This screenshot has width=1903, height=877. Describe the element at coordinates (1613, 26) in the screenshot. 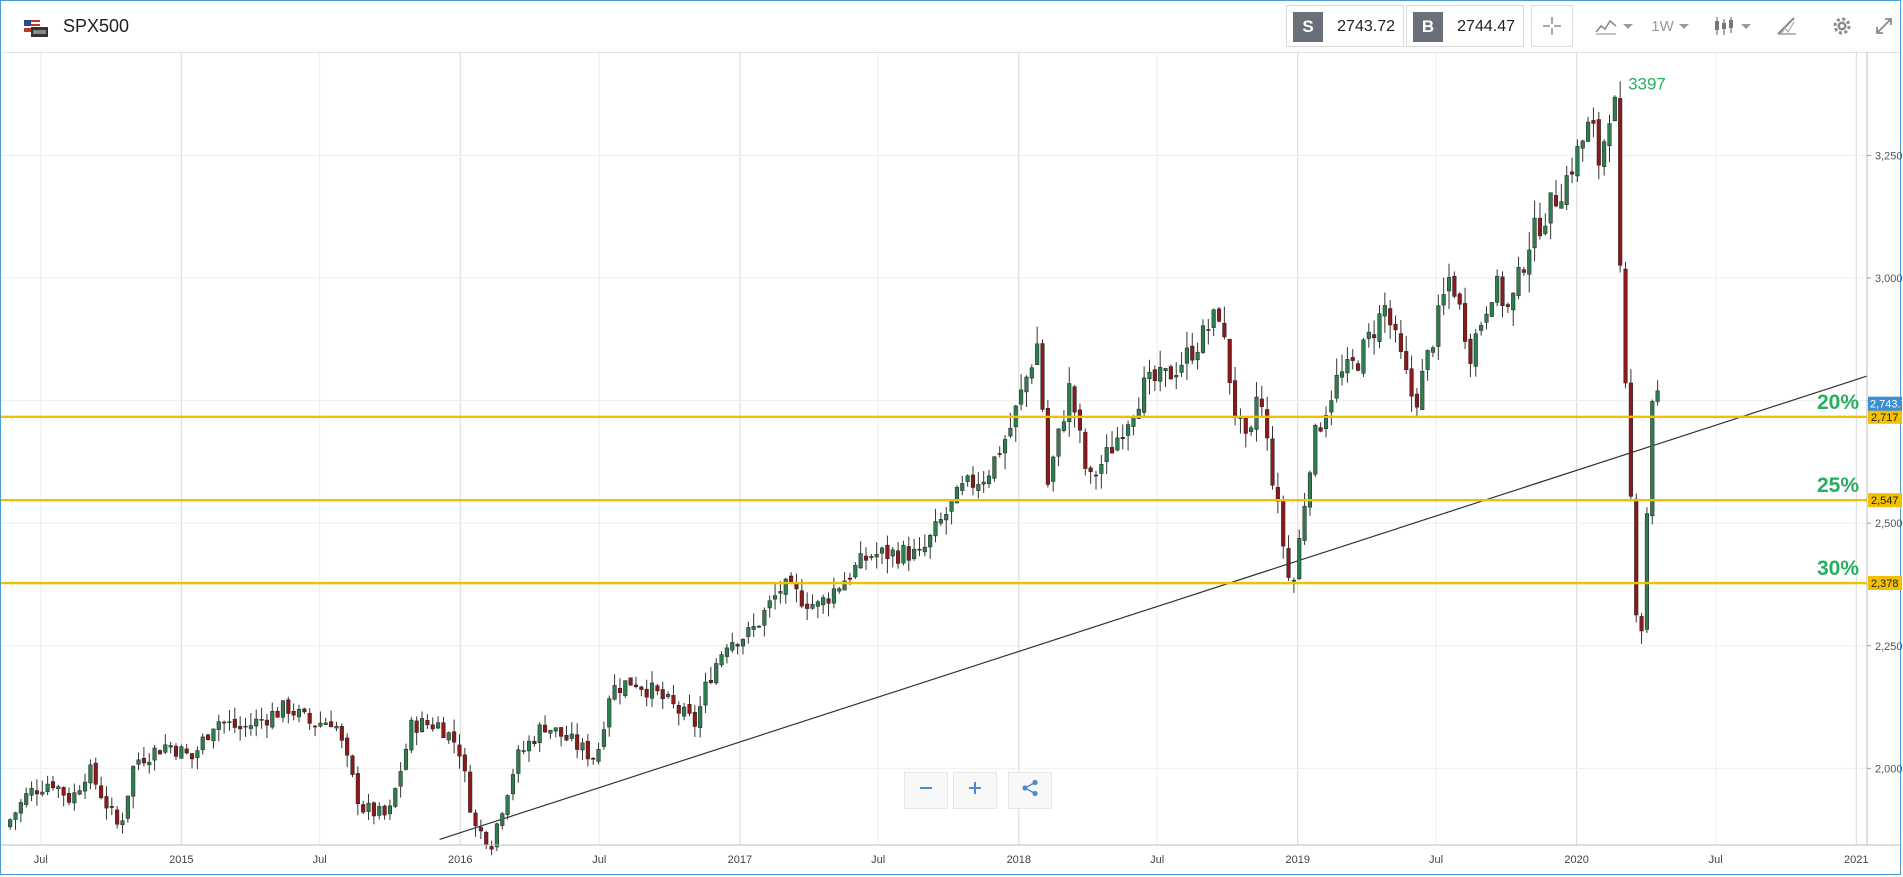

I see `chart-type-button` at that location.